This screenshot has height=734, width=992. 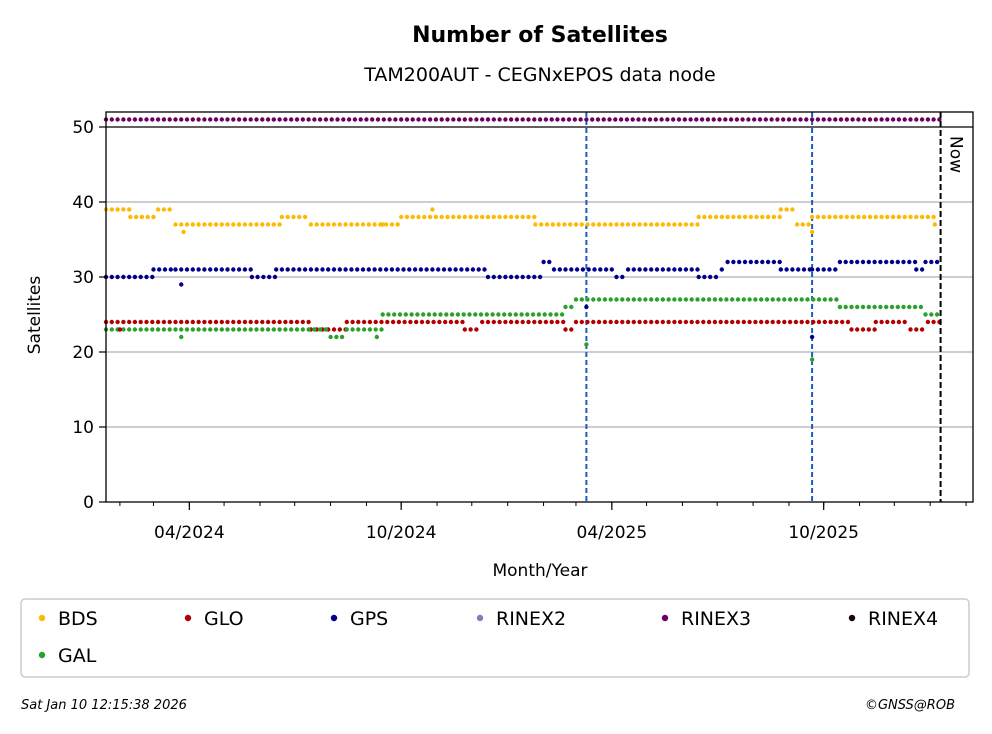 What do you see at coordinates (910, 705) in the screenshot?
I see `footer-credit: ©GNSS@ROB` at bounding box center [910, 705].